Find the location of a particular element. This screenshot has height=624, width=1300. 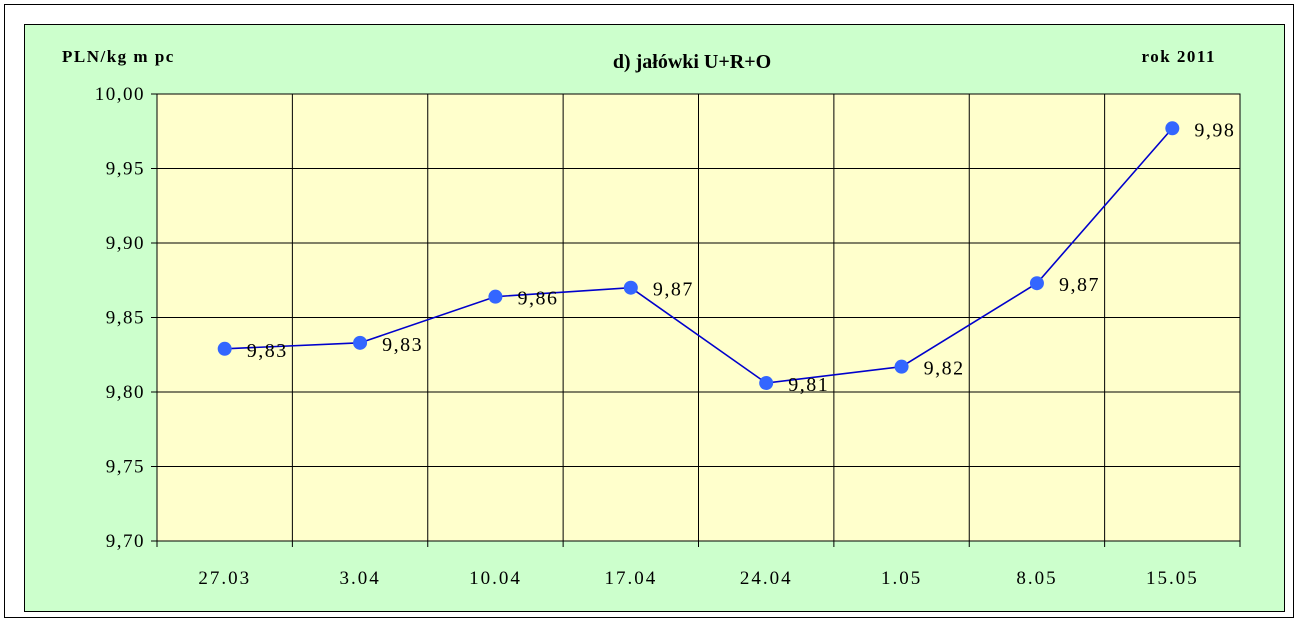

x-tick-label: 1.05 is located at coordinates (901, 578).